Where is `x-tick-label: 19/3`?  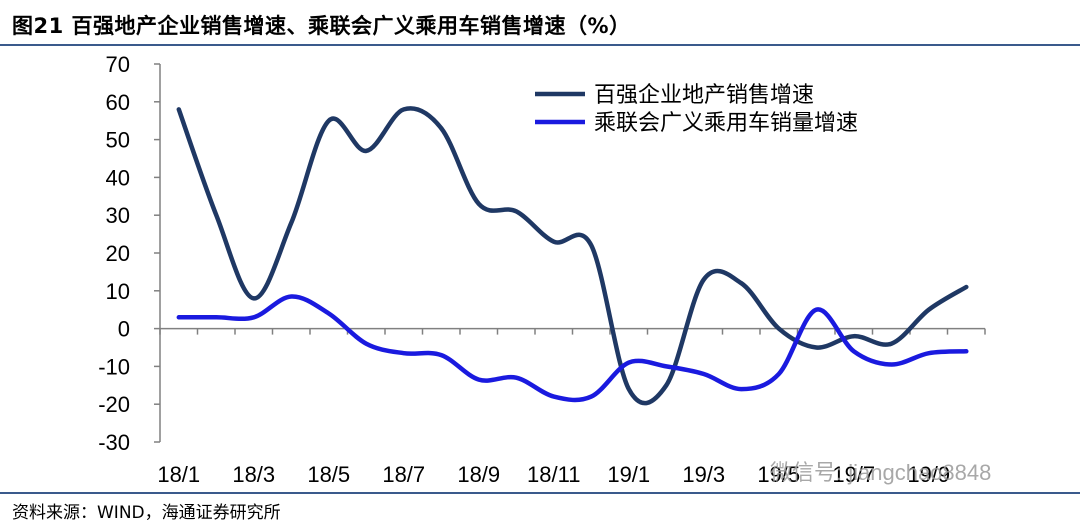 x-tick-label: 19/3 is located at coordinates (703, 474).